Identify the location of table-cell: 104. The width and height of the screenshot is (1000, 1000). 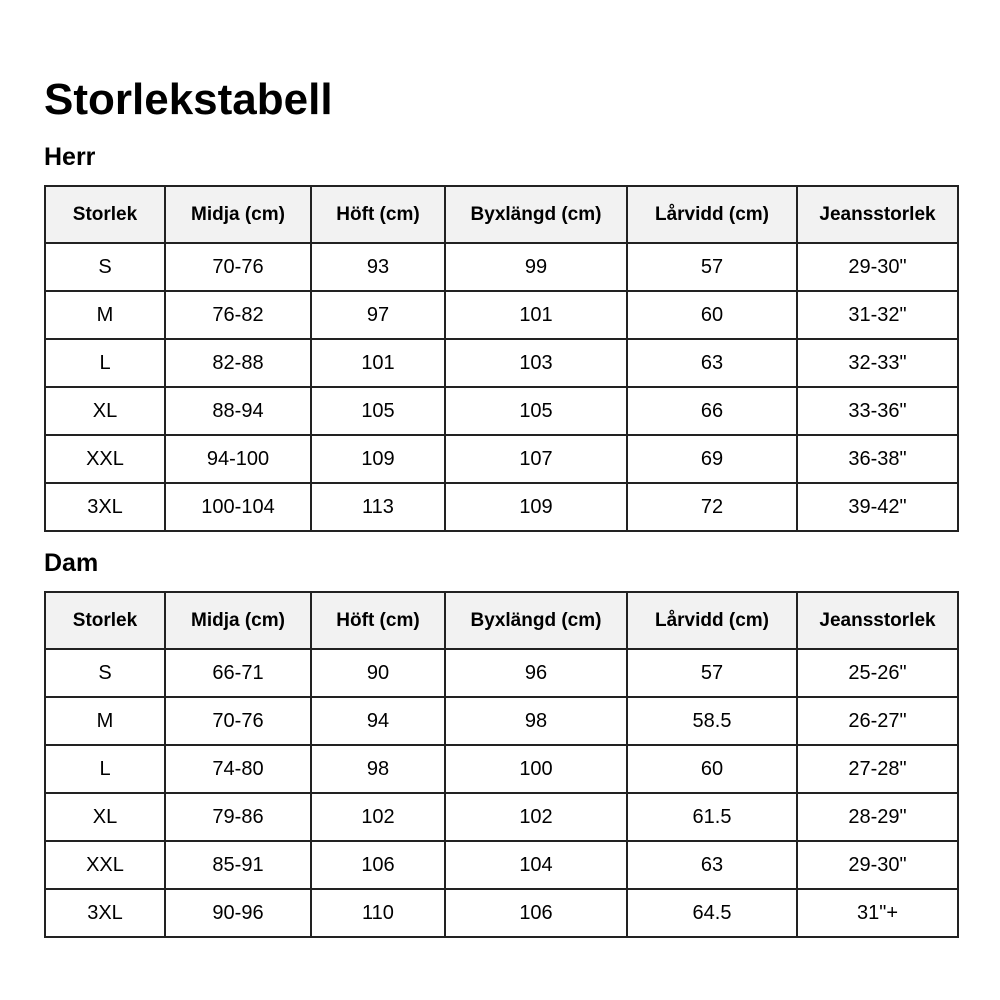
(536, 865).